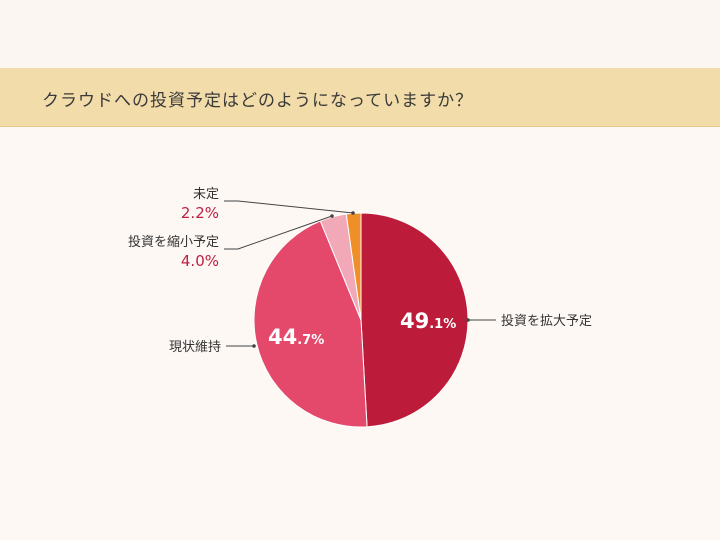 Image resolution: width=720 pixels, height=540 pixels. Describe the element at coordinates (173, 242) in the screenshot. I see `category-label-shrink: 投資を縮小予定` at that location.